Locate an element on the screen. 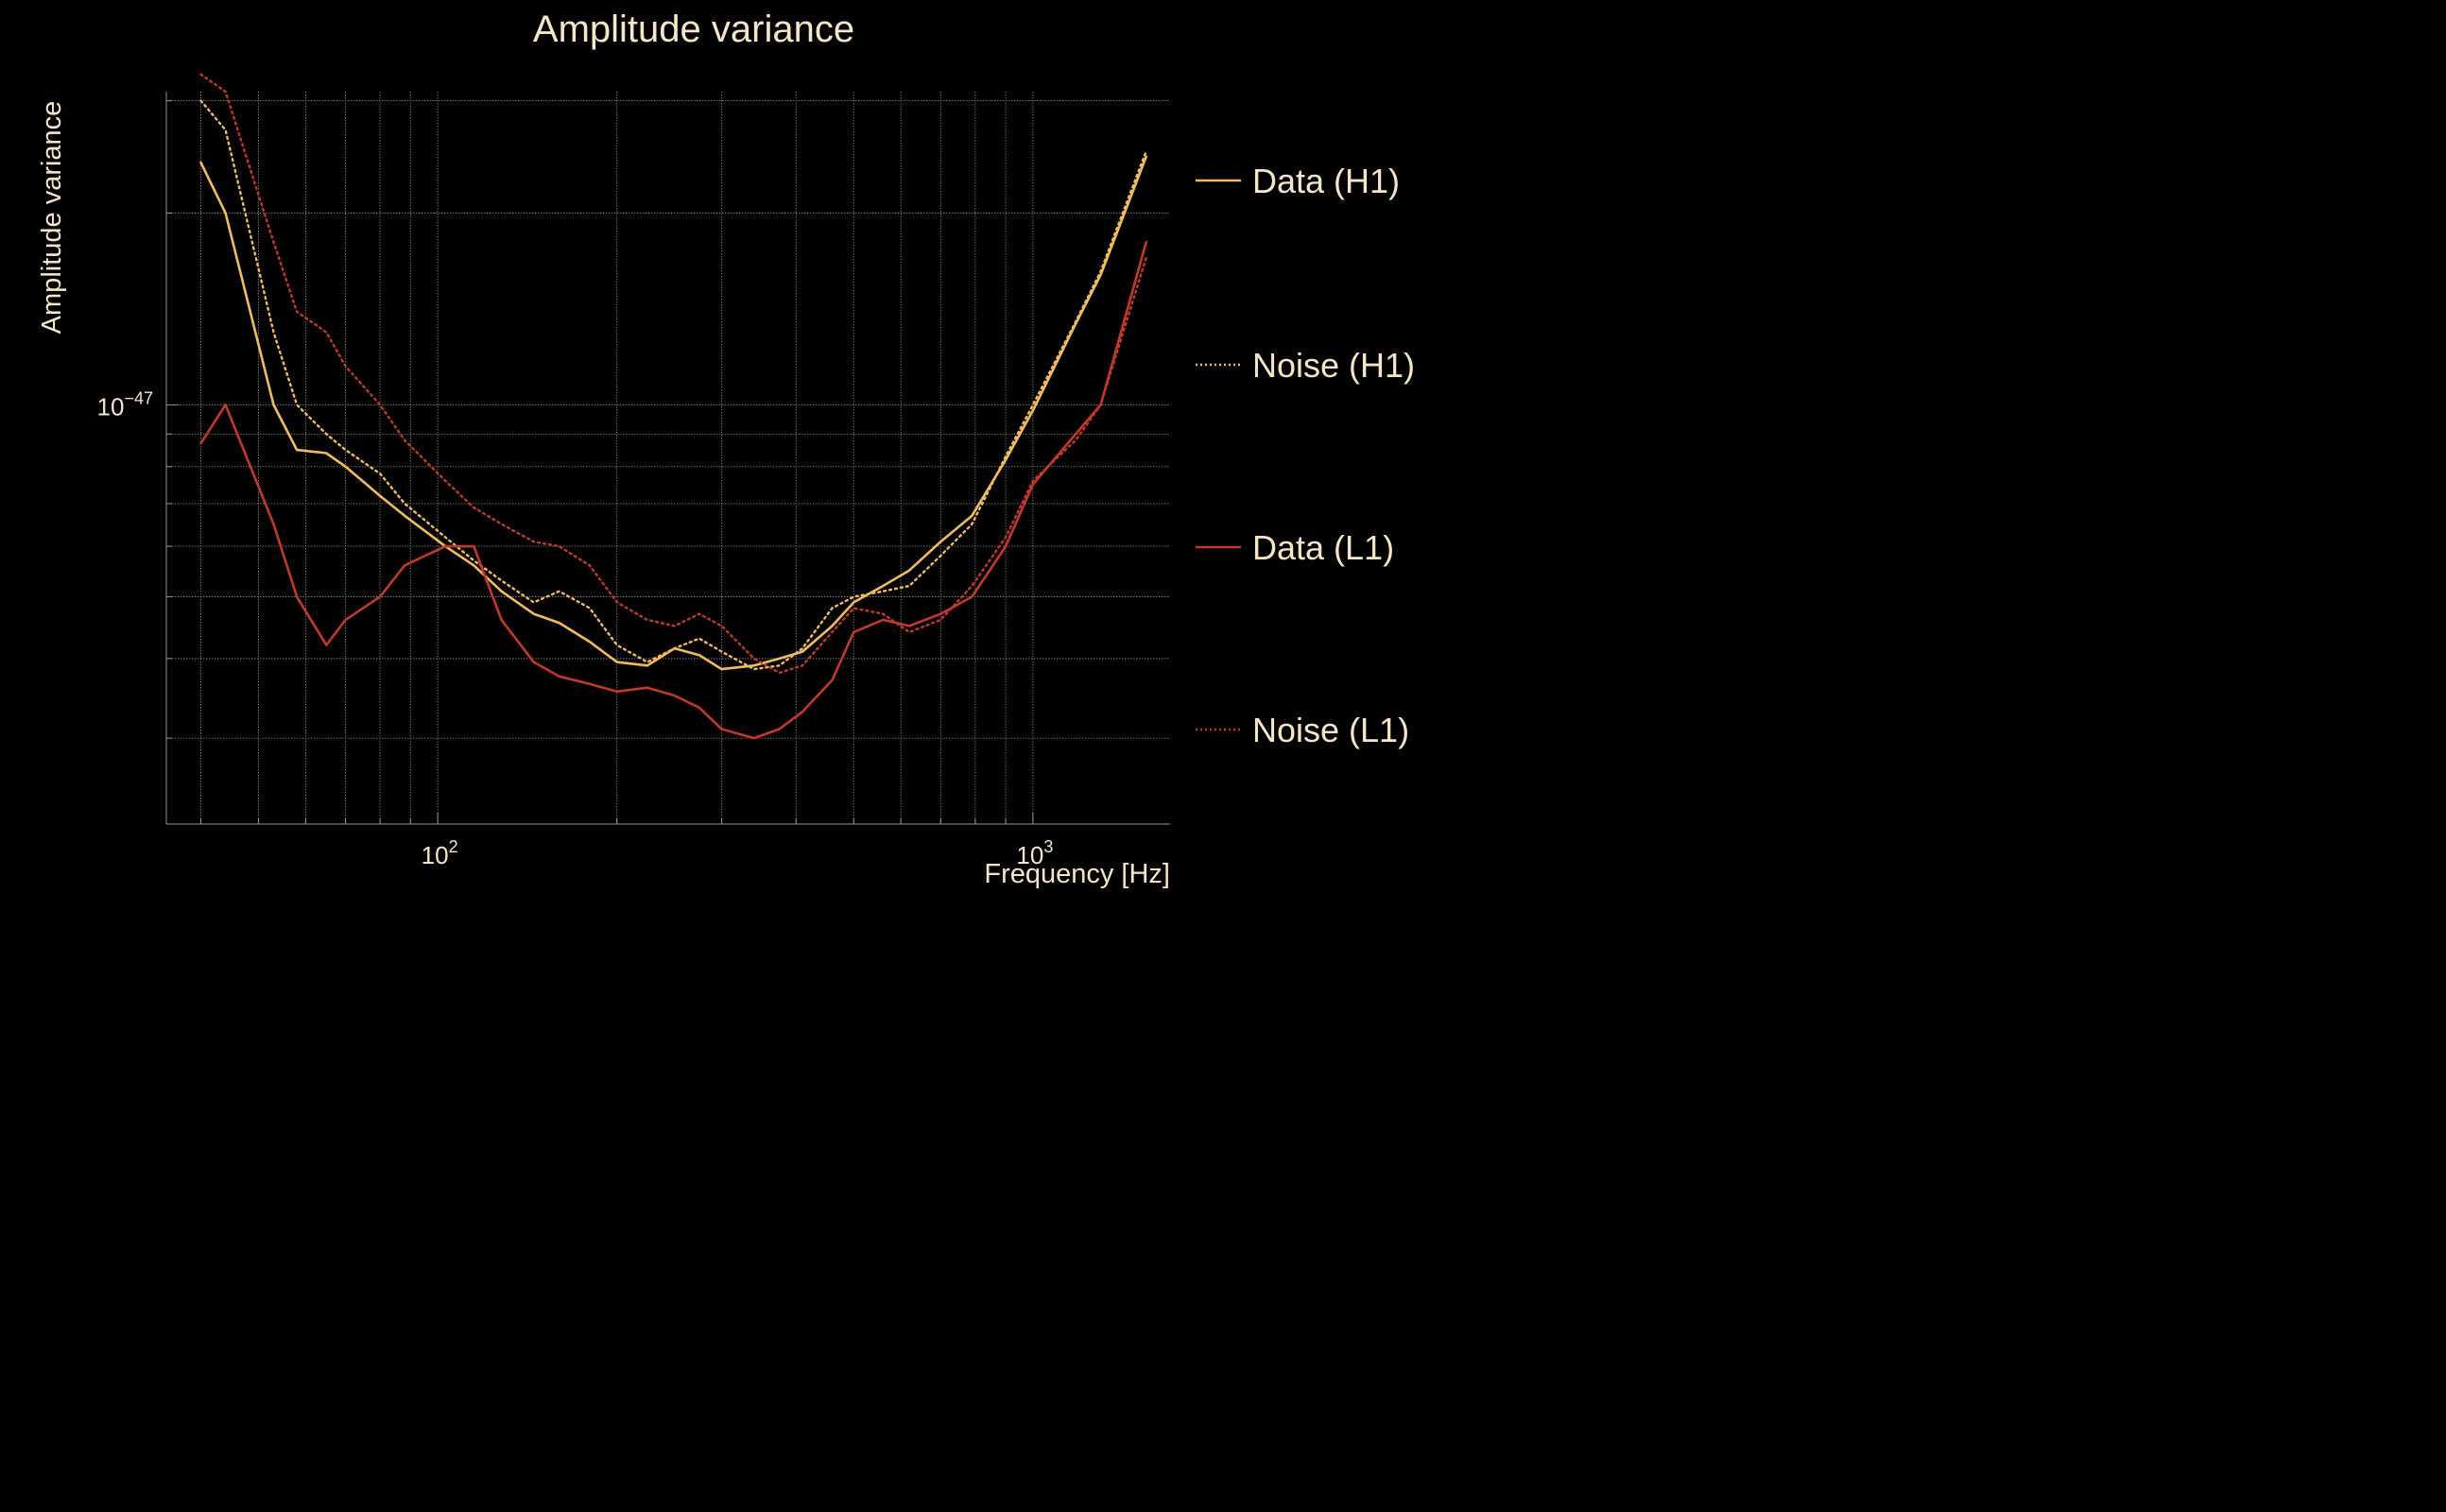  x-tick-label: 10³ is located at coordinates (1034, 853).